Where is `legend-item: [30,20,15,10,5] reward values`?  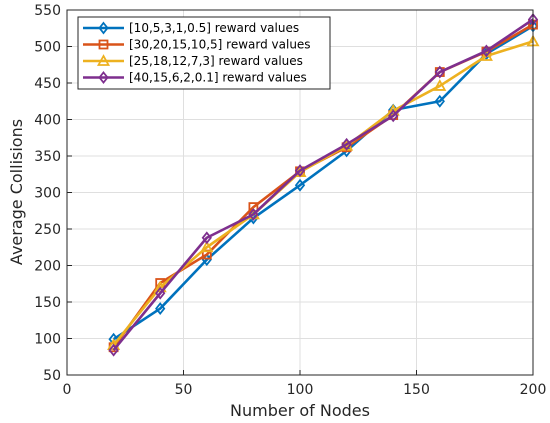 legend-item: [30,20,15,10,5] reward values is located at coordinates (197, 45).